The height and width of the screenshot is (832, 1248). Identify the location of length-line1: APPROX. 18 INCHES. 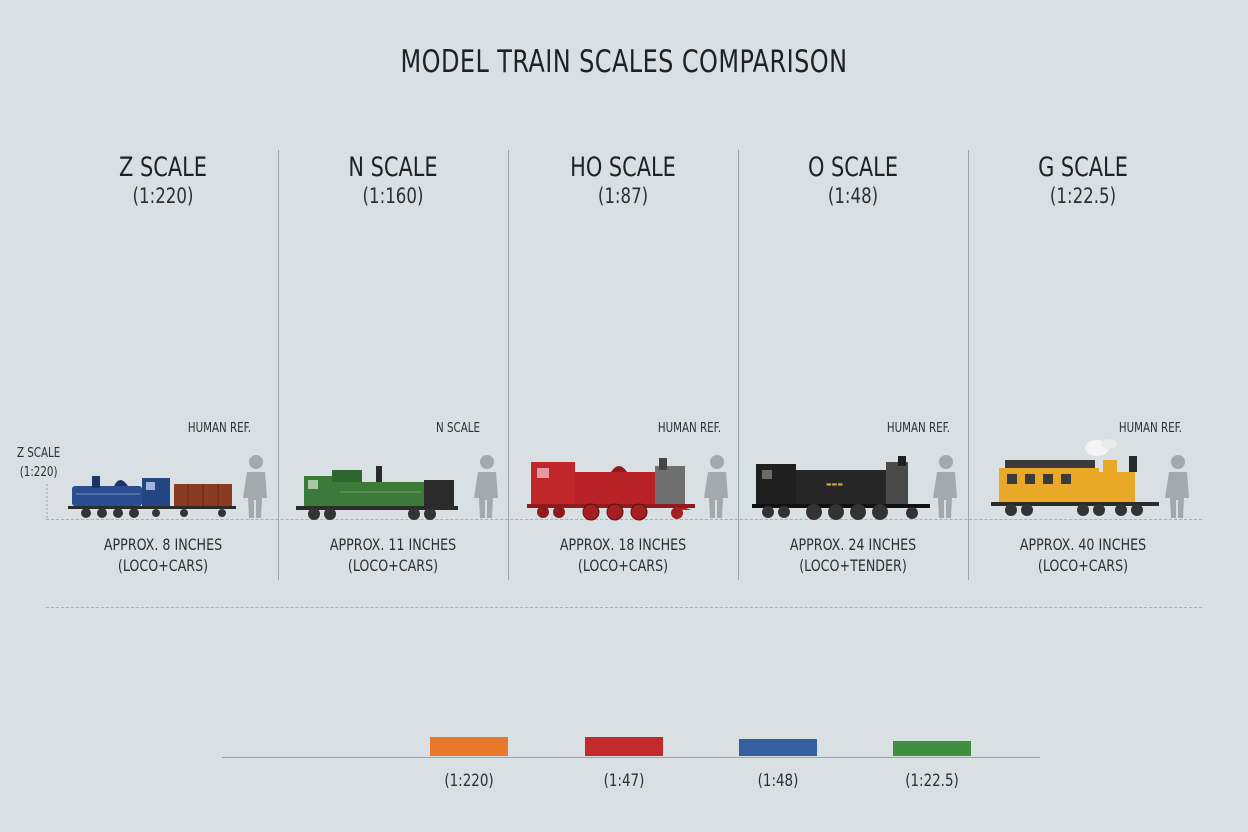
(623, 544).